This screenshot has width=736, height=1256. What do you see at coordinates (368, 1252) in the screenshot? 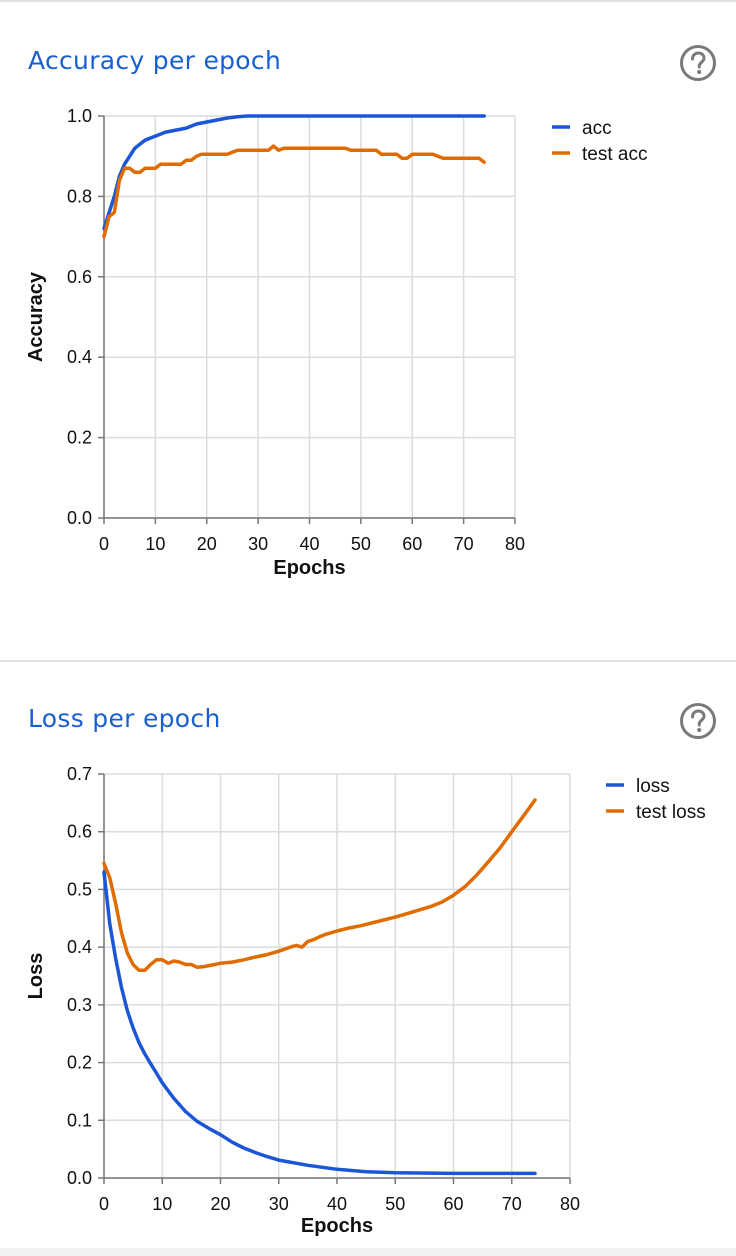
I see `bottom-strip` at bounding box center [368, 1252].